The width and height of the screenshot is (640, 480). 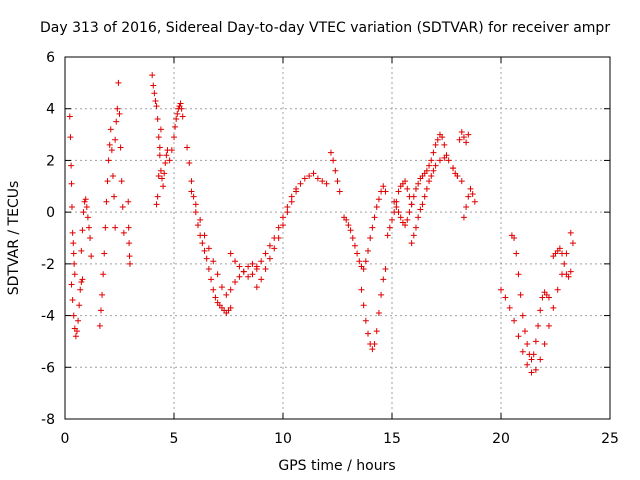 What do you see at coordinates (50, 110) in the screenshot?
I see `y-tick-label: 4` at bounding box center [50, 110].